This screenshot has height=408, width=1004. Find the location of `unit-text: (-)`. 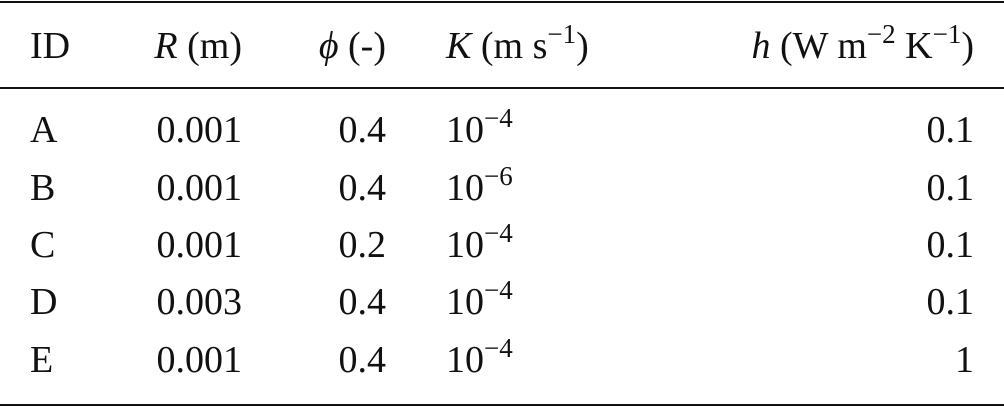

unit-text: (-) is located at coordinates (367, 46).